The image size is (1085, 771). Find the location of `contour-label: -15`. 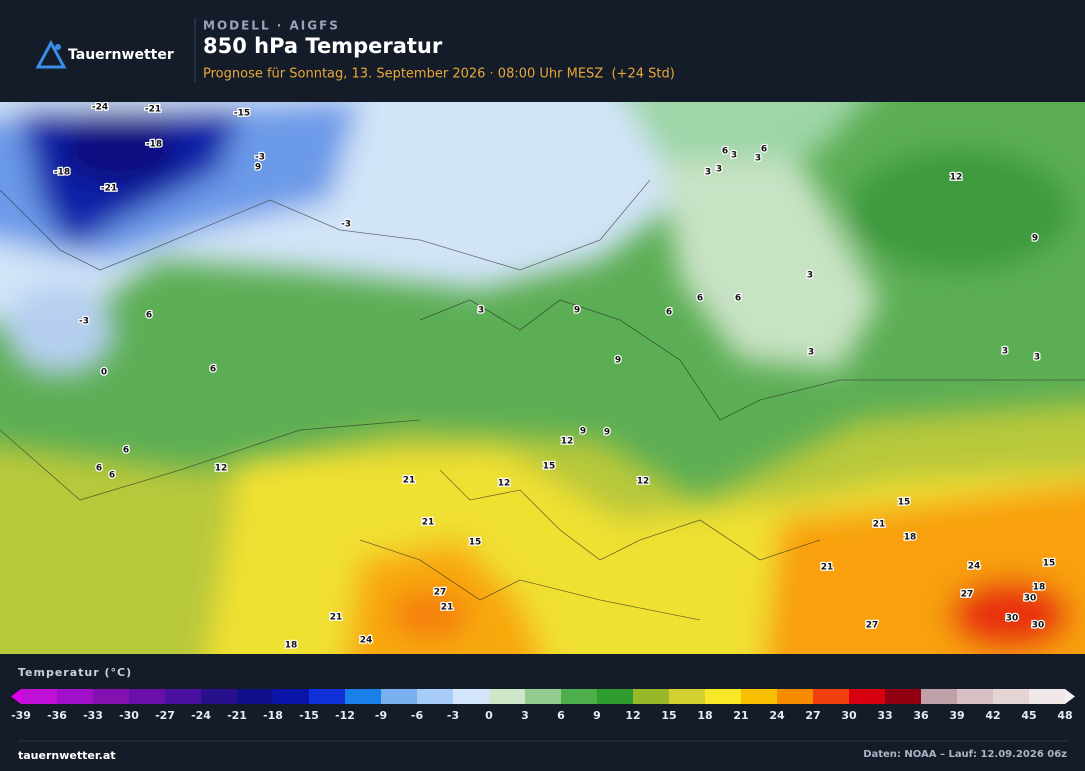

contour-label: -15 is located at coordinates (242, 114).